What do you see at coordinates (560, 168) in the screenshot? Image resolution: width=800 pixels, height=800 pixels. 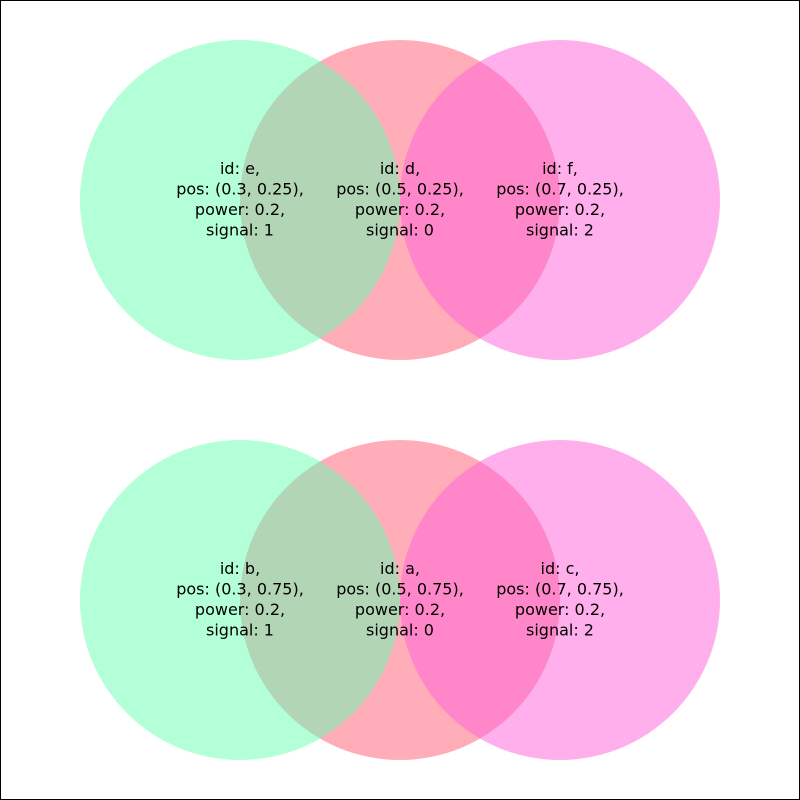 I see `node-label: id: f,` at bounding box center [560, 168].